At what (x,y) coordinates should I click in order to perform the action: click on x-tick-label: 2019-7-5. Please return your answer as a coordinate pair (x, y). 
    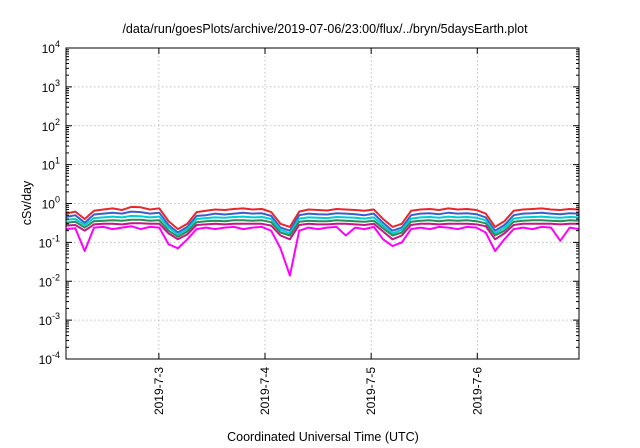
    Looking at the image, I should click on (371, 391).